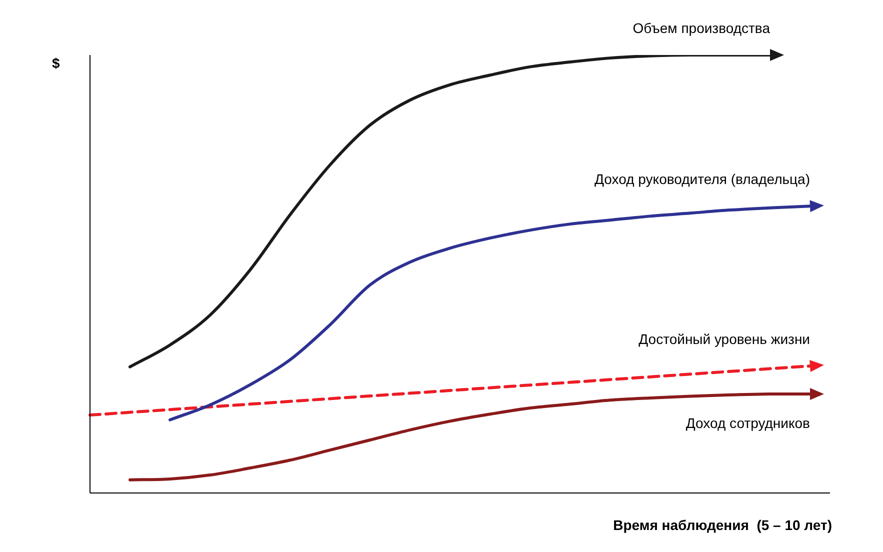  I want to click on y-axis-title: $, so click(56, 63).